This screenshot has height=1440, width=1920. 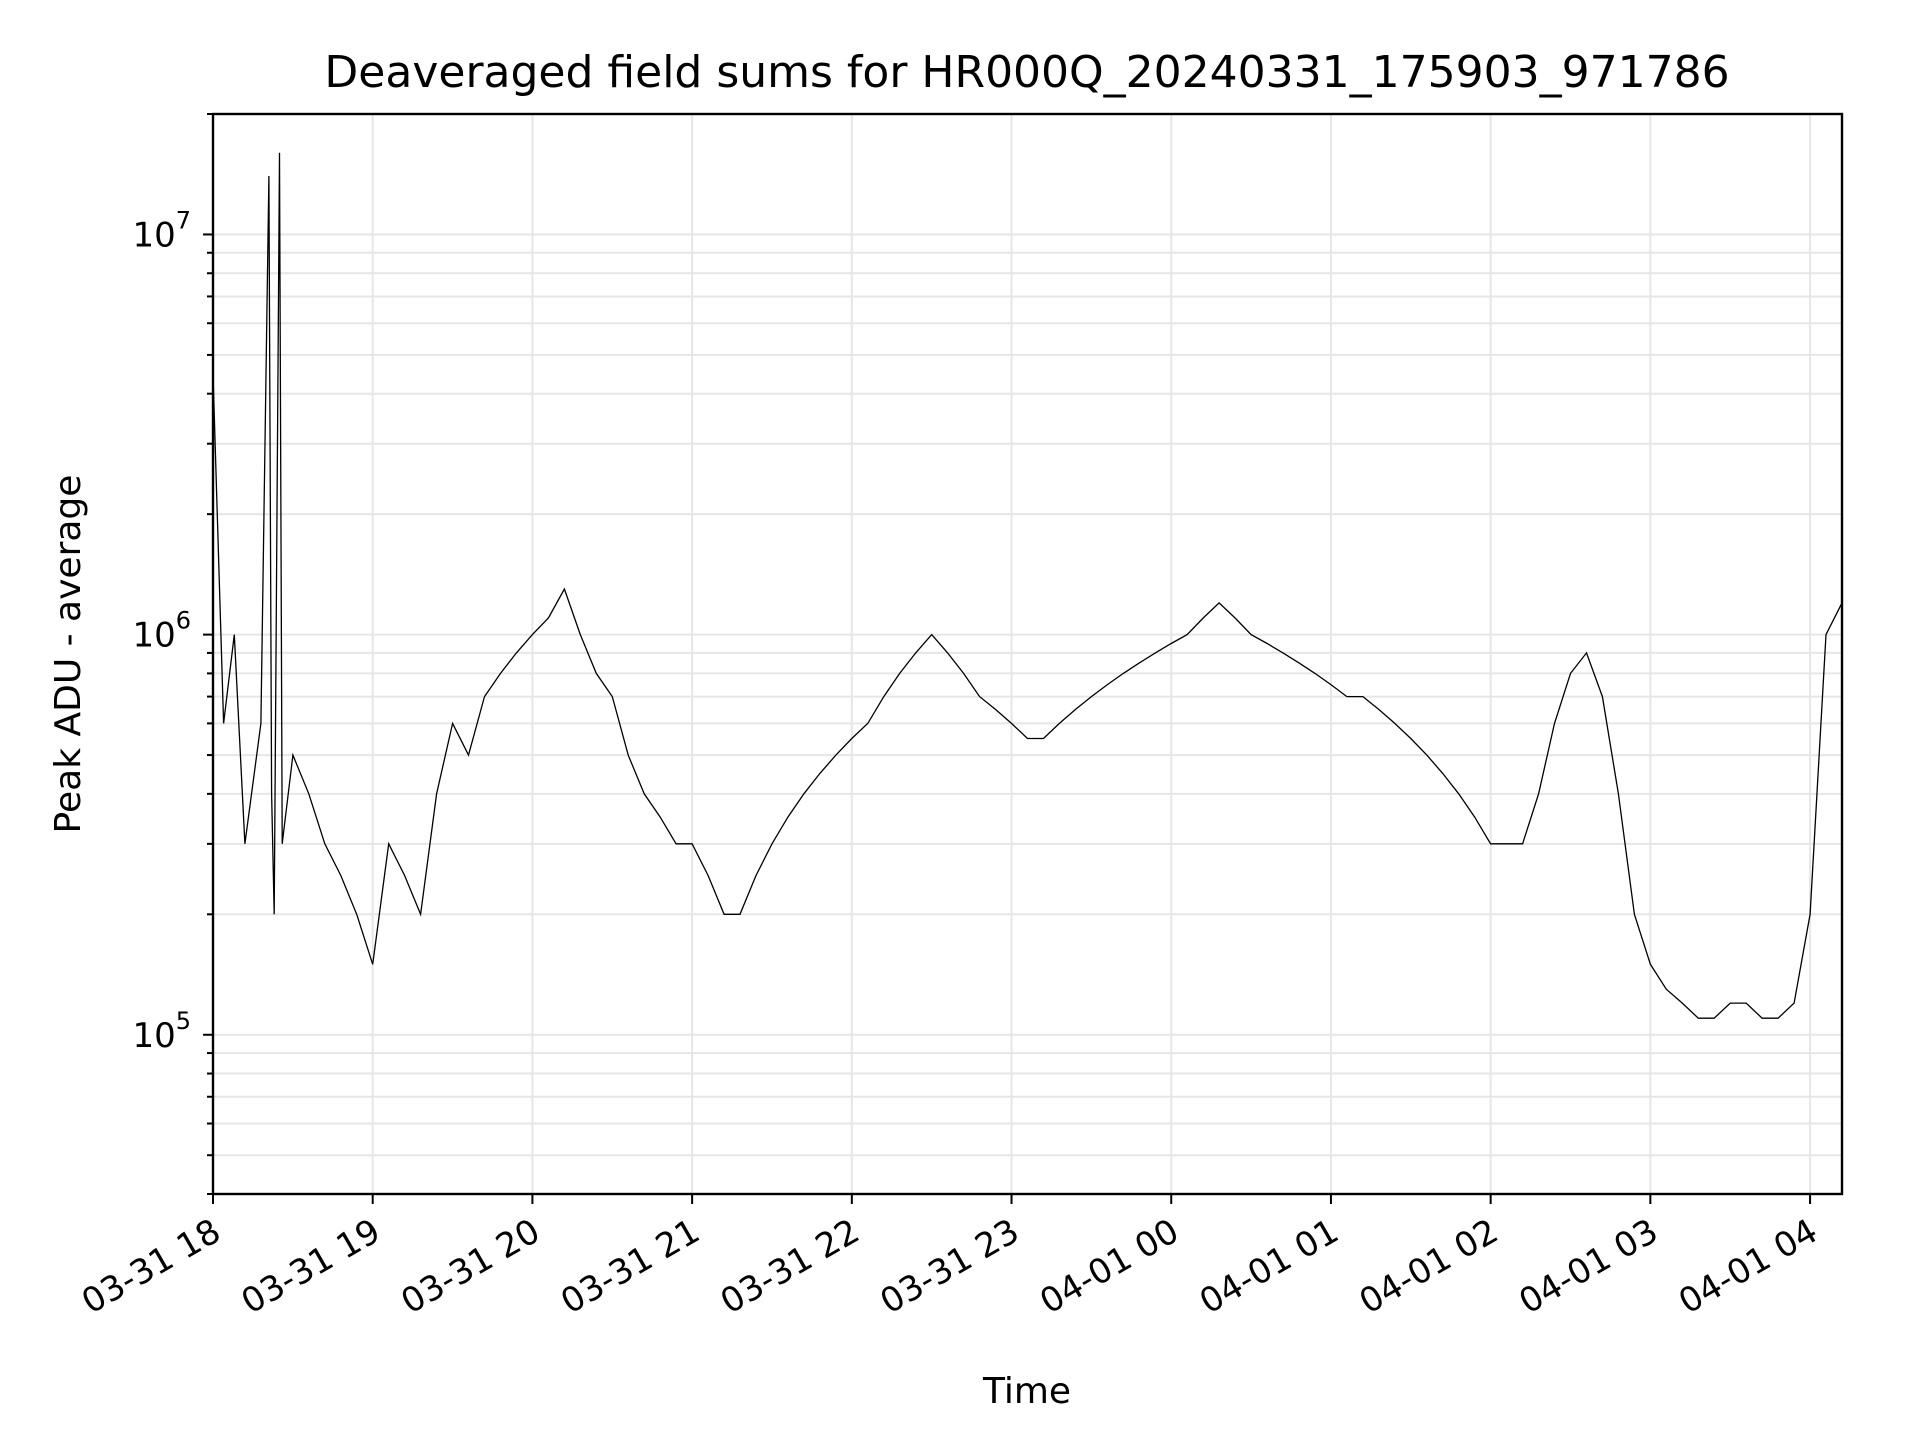 I want to click on x-tick-label: 03-31 22, so click(x=790, y=1266).